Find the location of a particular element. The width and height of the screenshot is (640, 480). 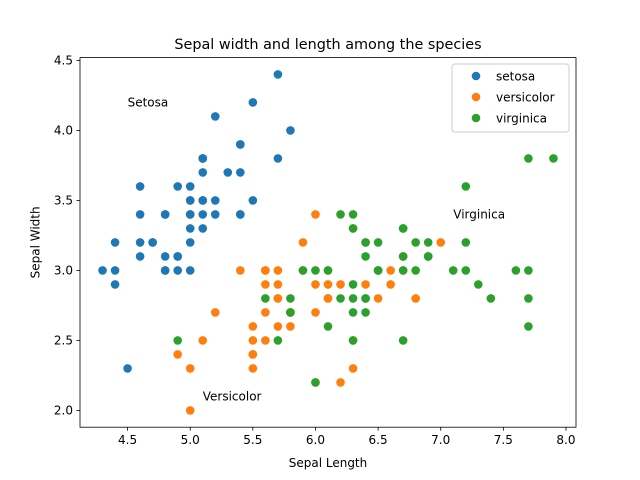

y-tick-label: 4.0 is located at coordinates (63, 131).